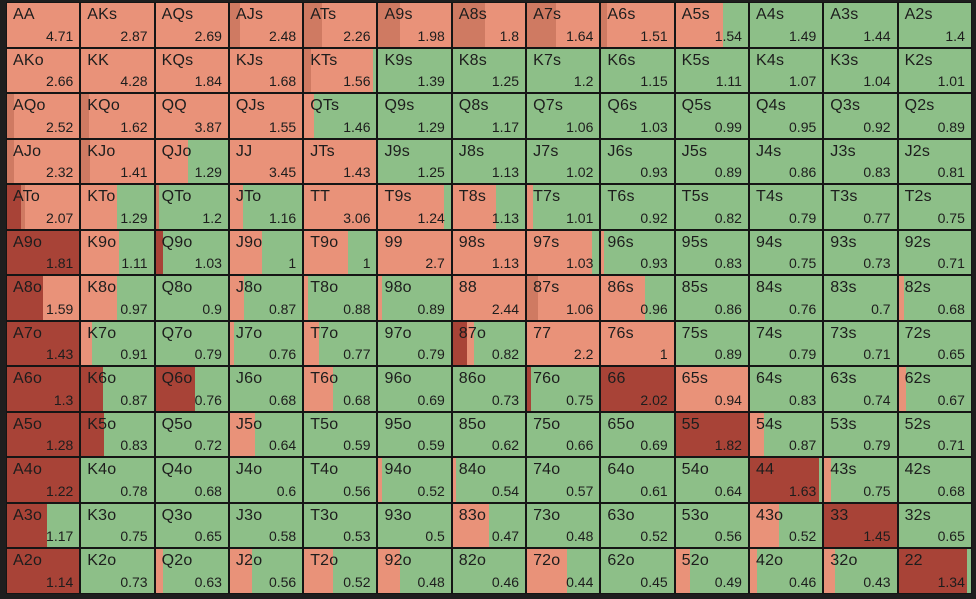 The width and height of the screenshot is (976, 599). I want to click on hand-cell: 63o 0.52, so click(637, 525).